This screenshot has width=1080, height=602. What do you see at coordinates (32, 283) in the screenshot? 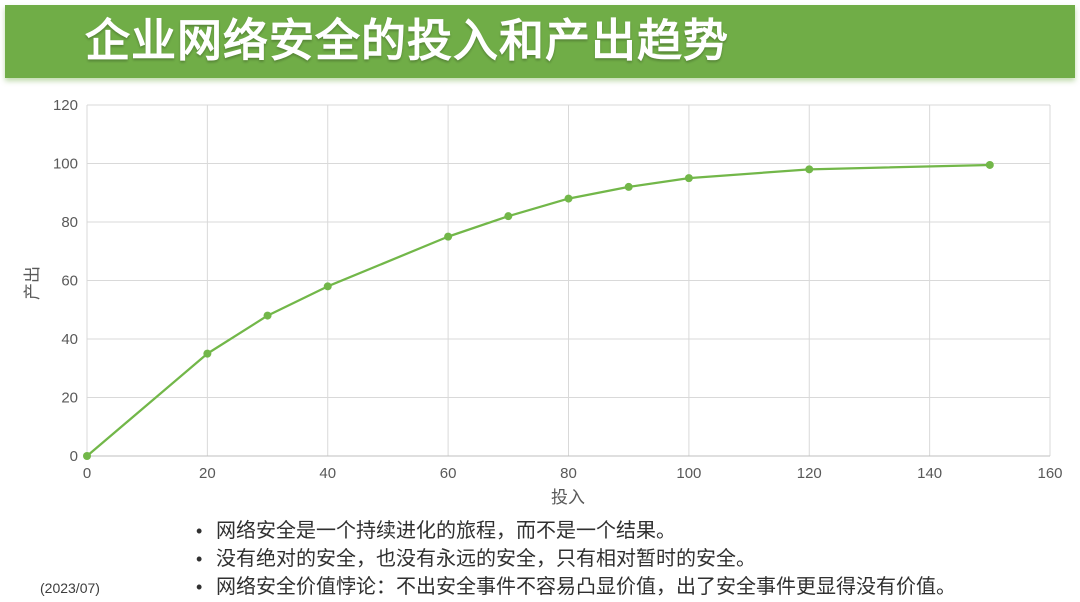
I see `y-axis-title: 产出` at bounding box center [32, 283].